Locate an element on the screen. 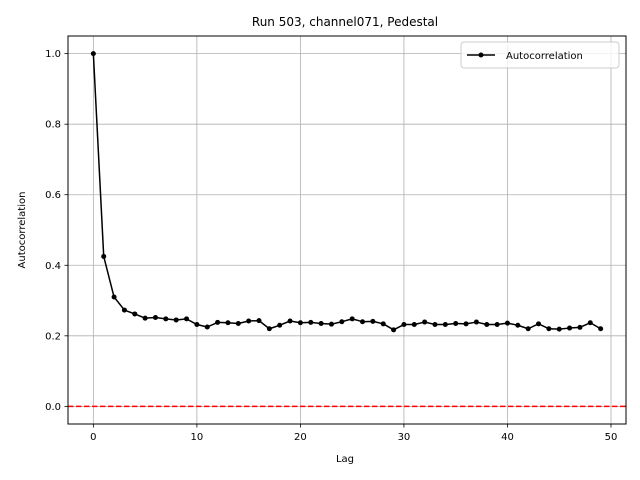 This screenshot has height=480, width=640. legend-label: Autocorrelation is located at coordinates (544, 56).